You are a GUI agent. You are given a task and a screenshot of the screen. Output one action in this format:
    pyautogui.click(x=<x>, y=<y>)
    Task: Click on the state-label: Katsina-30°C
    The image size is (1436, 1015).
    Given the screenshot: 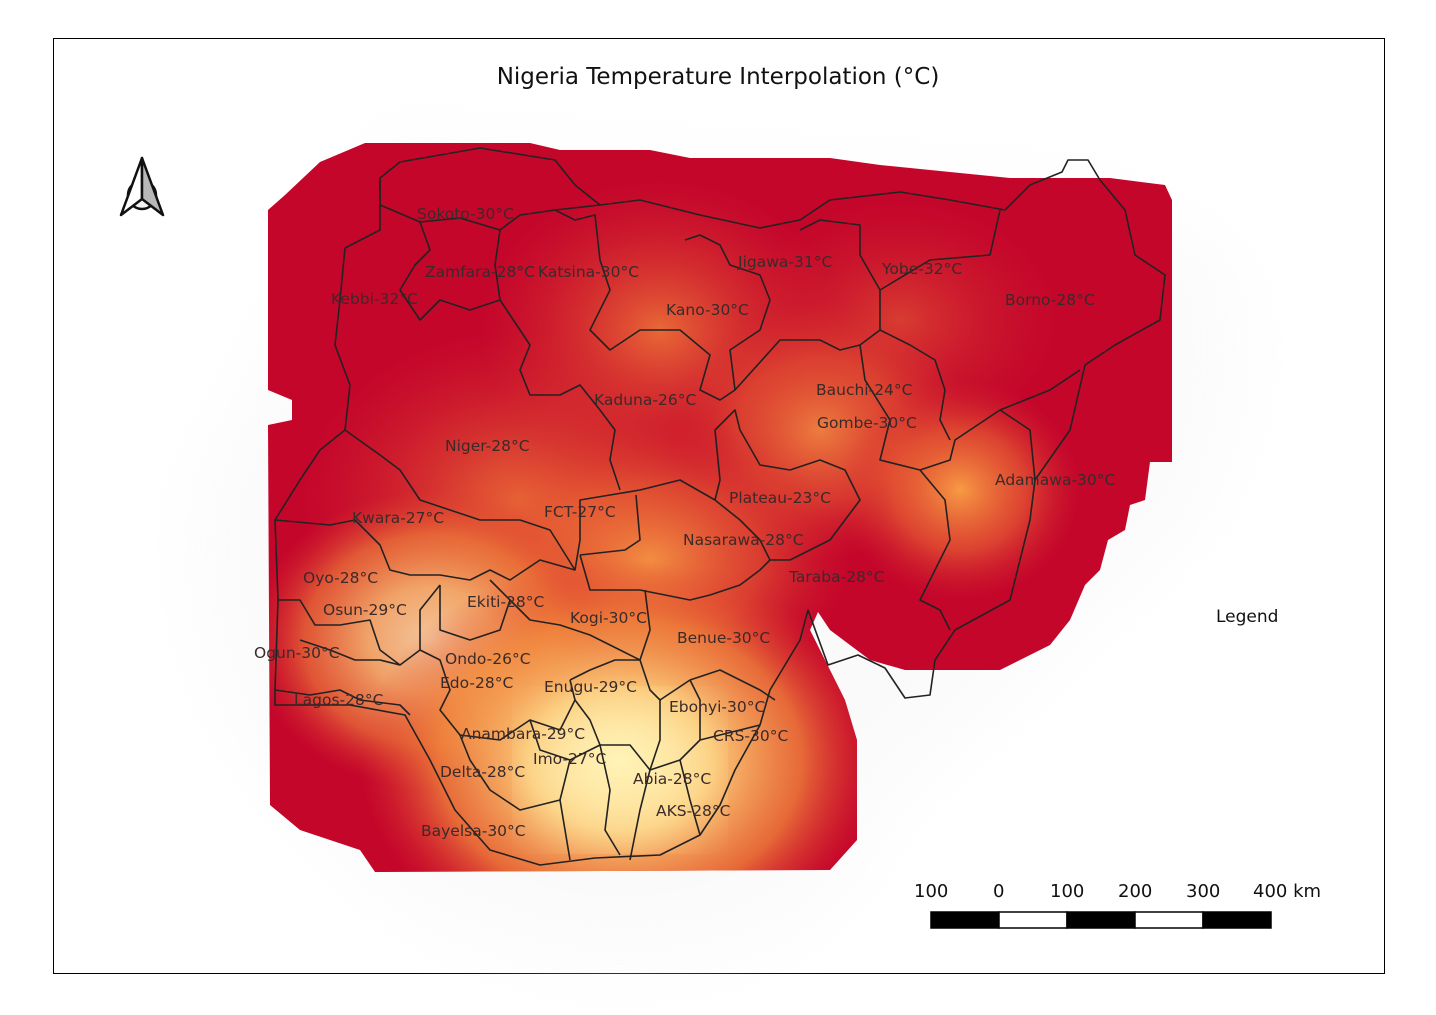 What is the action you would take?
    pyautogui.click(x=588, y=272)
    